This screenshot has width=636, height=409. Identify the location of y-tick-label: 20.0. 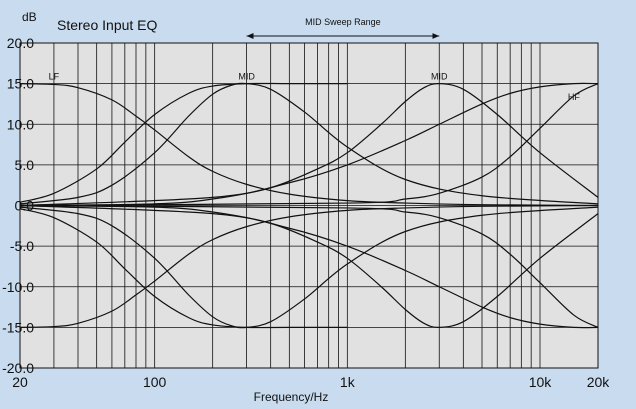
(20, 43).